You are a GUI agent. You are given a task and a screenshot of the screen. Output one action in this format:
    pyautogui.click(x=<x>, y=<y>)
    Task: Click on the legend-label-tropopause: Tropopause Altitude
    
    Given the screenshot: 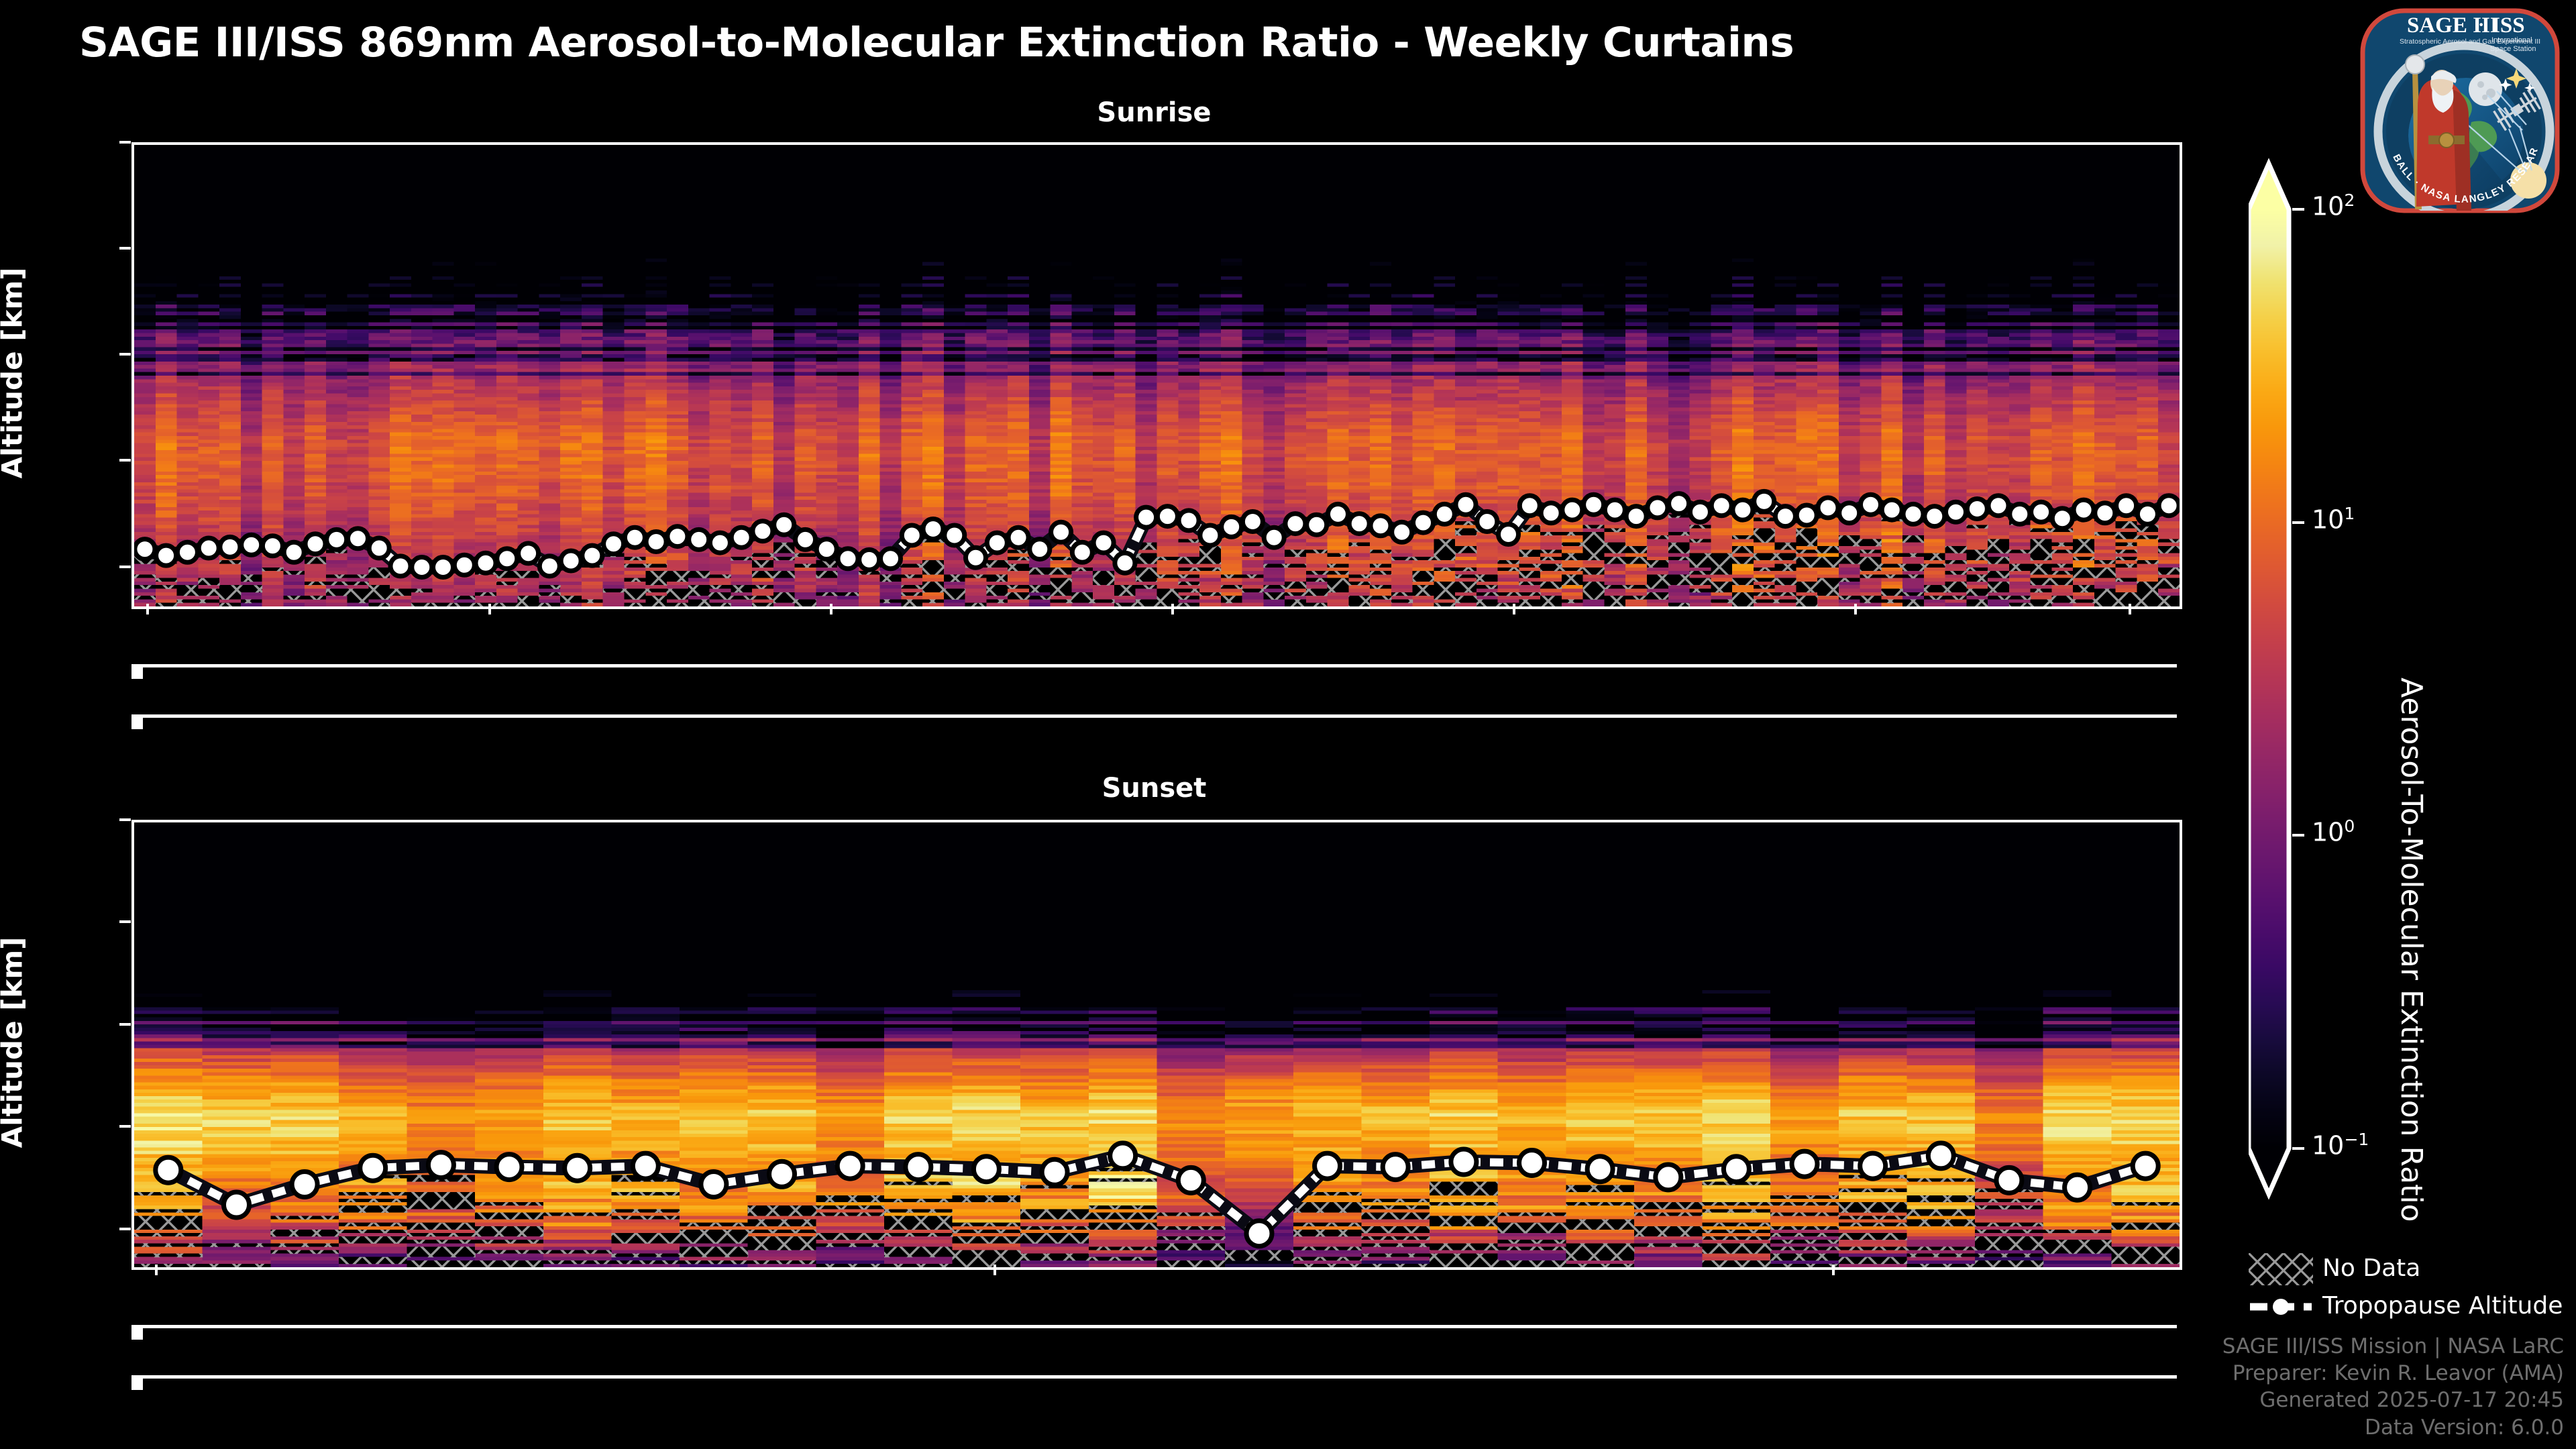 What is the action you would take?
    pyautogui.click(x=2442, y=1306)
    